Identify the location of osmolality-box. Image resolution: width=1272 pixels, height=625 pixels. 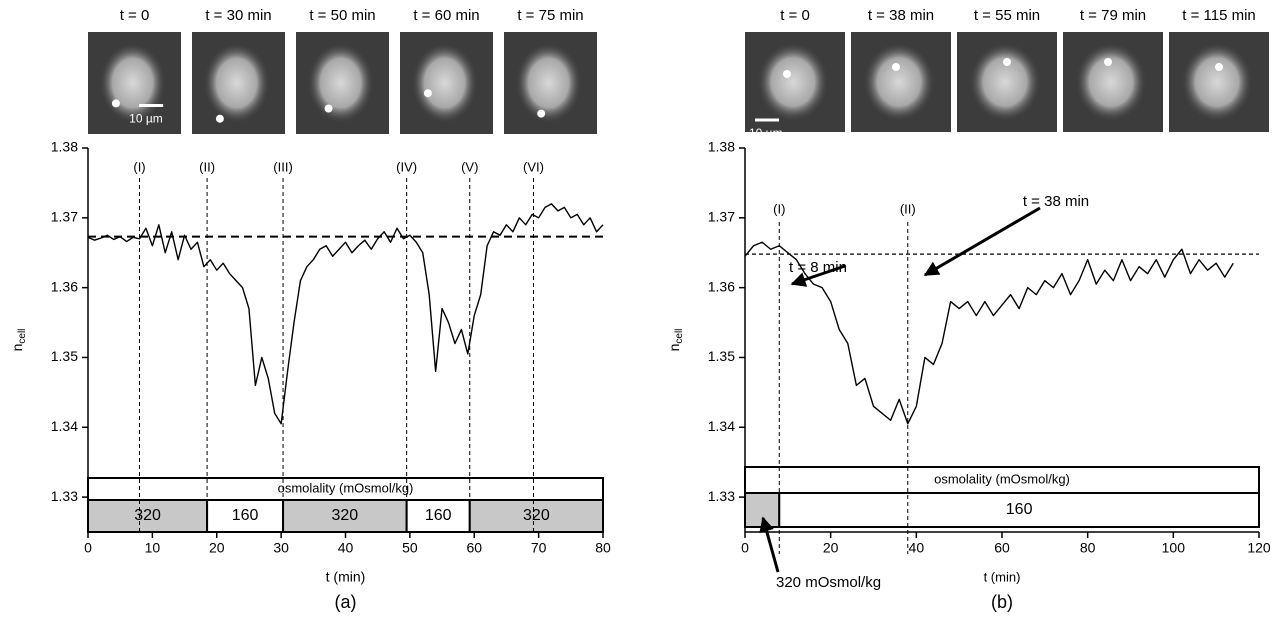
(1002, 480).